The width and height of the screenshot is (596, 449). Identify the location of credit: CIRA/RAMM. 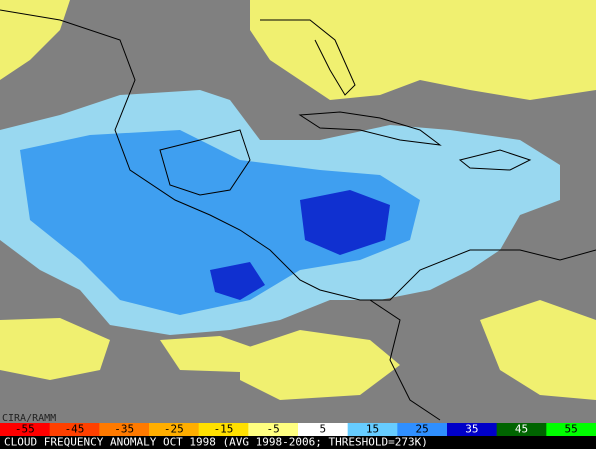
(29, 418).